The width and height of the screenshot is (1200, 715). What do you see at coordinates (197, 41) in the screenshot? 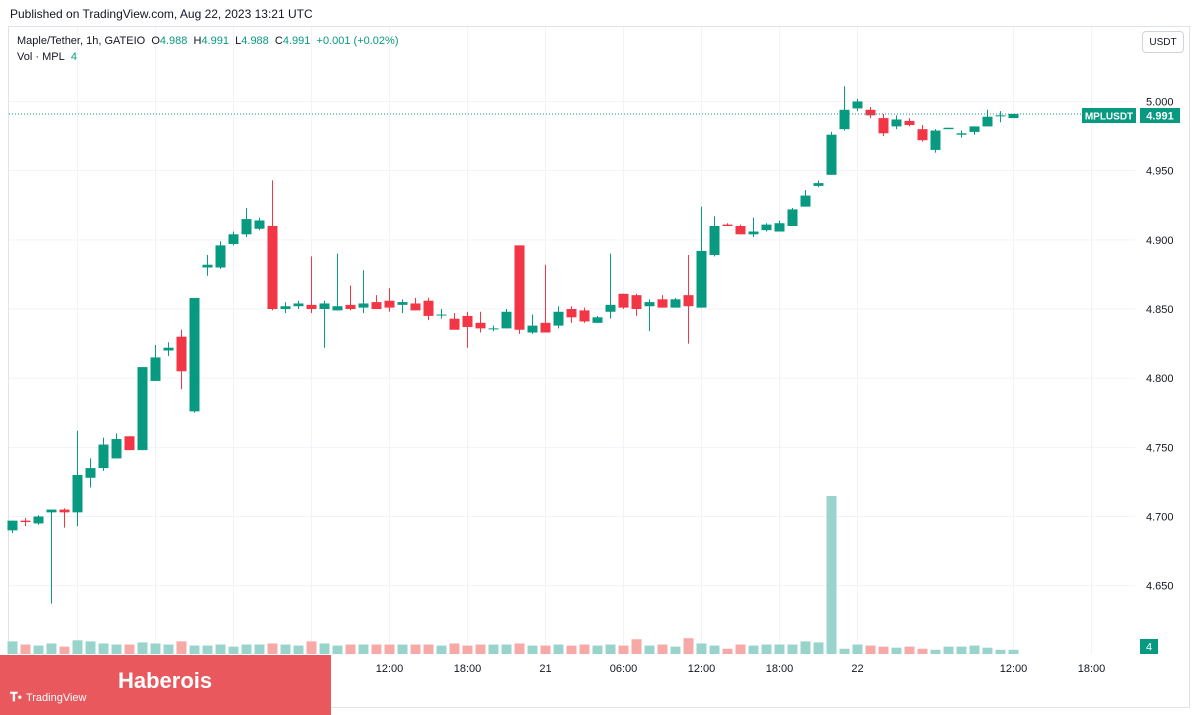
I see `high-label: H` at bounding box center [197, 41].